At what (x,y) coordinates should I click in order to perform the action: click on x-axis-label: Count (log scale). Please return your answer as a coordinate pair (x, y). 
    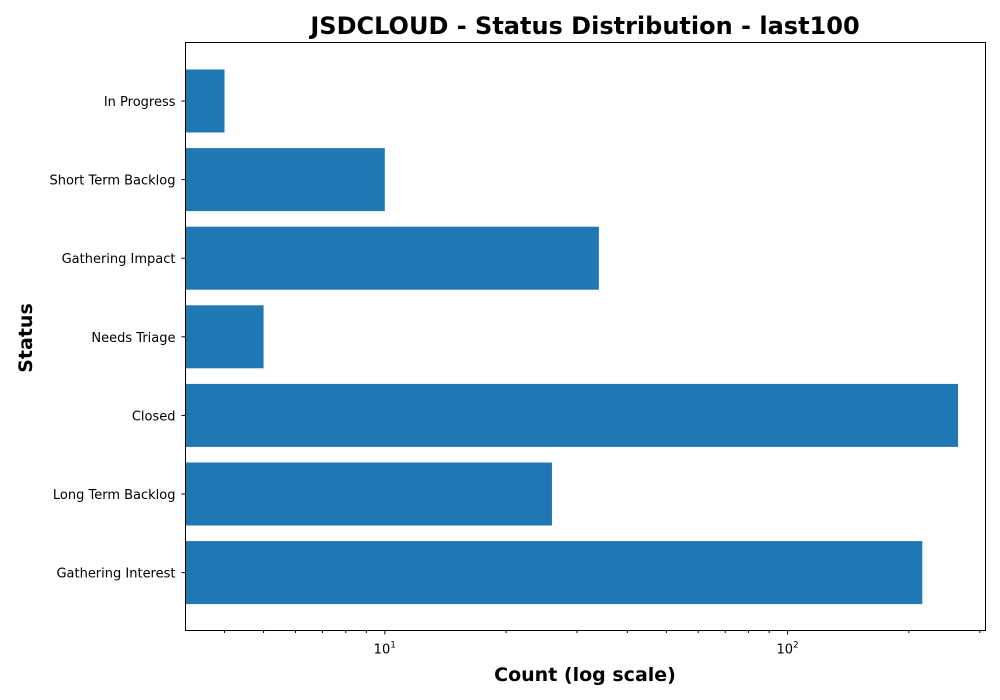
    Looking at the image, I should click on (585, 675).